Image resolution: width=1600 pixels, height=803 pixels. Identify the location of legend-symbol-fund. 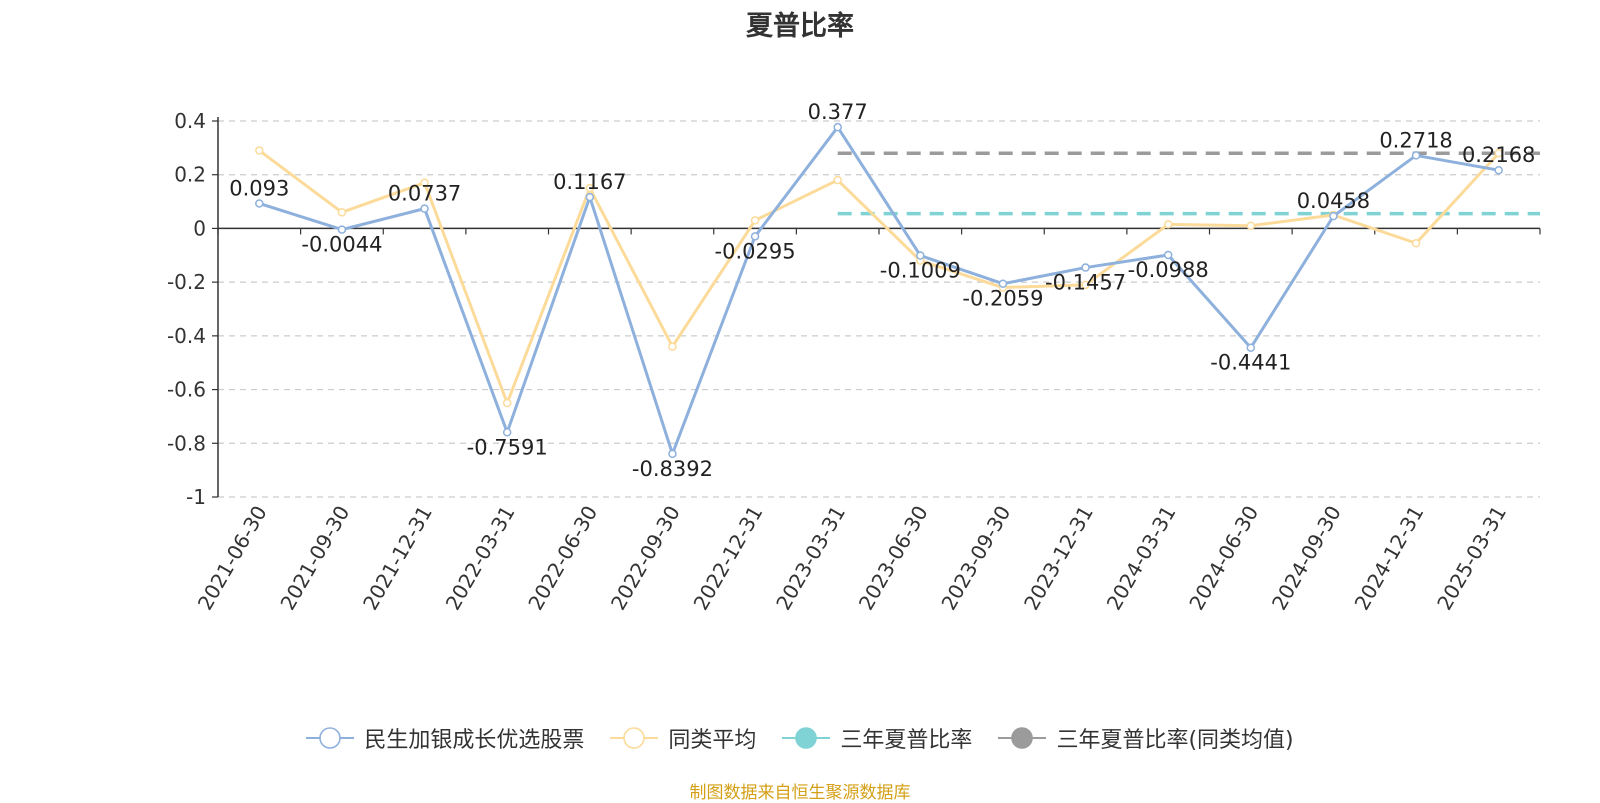
(330, 738).